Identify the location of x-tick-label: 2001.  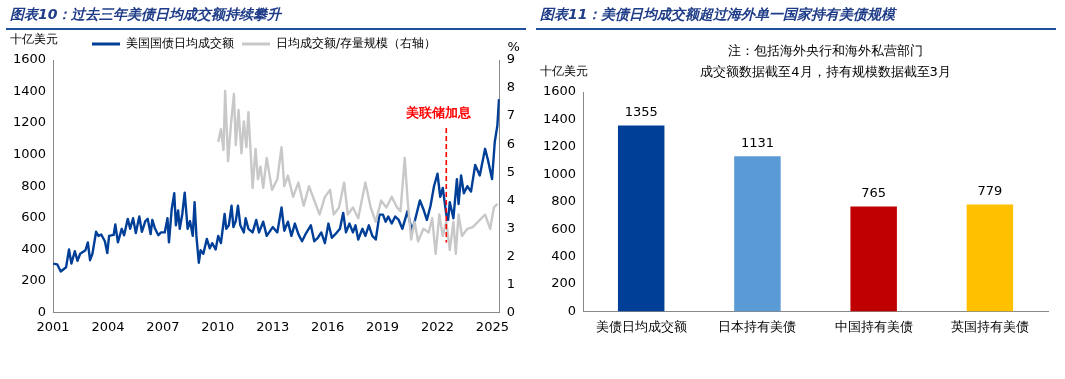
(53, 326).